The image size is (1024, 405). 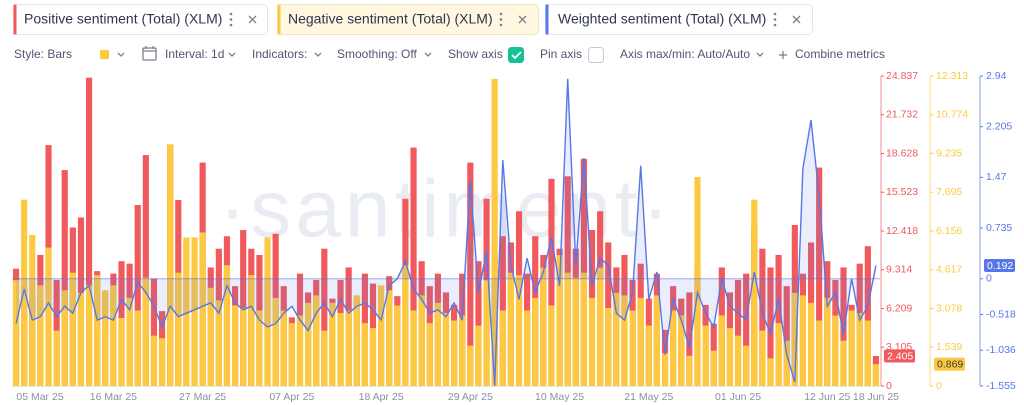 I want to click on pin-axis-label: Pin axis, so click(x=561, y=54).